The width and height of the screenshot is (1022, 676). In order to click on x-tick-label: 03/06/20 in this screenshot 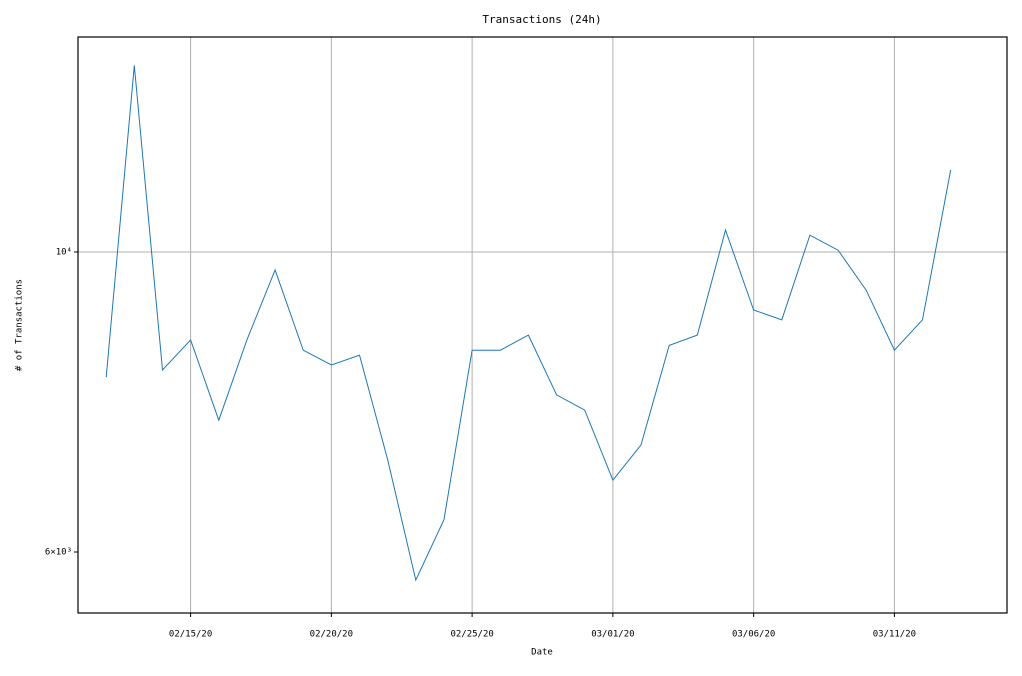, I will do `click(753, 635)`.